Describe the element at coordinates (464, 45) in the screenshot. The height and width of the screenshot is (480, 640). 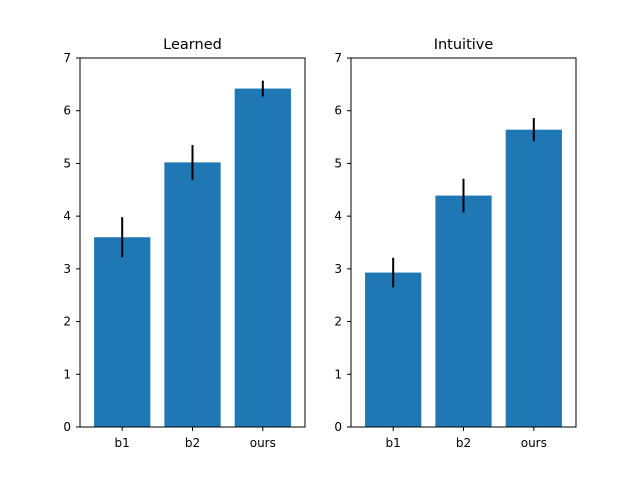
I see `chart-title: Intuitive` at that location.